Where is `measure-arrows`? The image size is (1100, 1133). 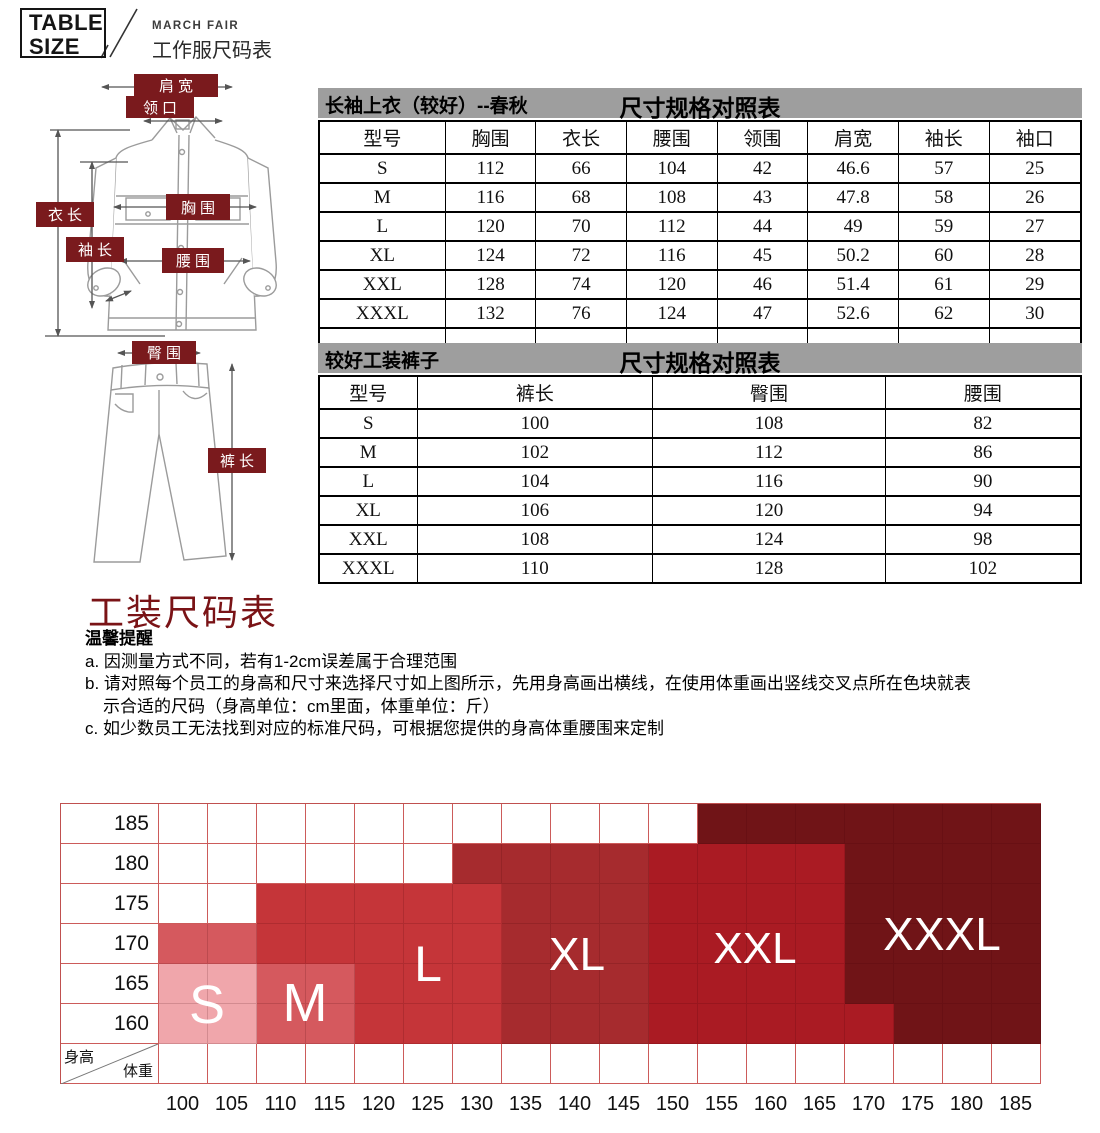
measure-arrows is located at coordinates (151, 322).